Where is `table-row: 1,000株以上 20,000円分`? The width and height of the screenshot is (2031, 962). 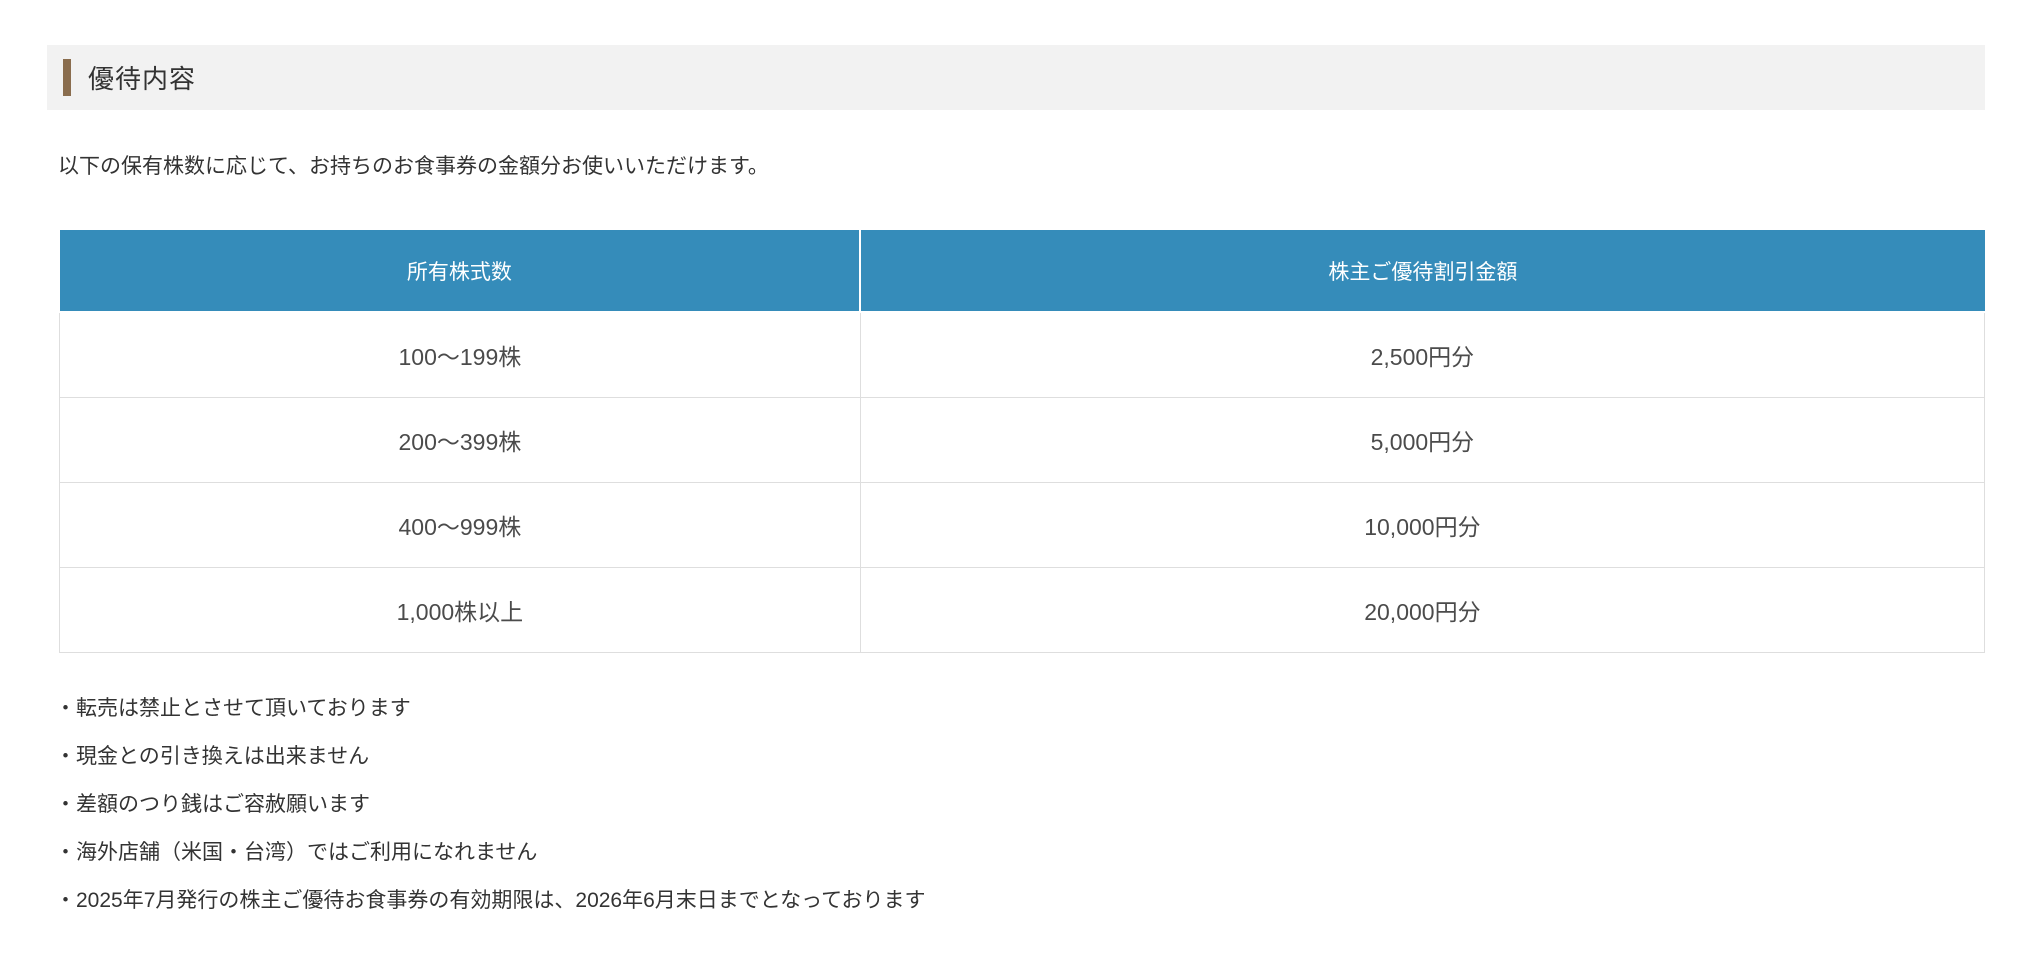 table-row: 1,000株以上 20,000円分 is located at coordinates (1022, 609).